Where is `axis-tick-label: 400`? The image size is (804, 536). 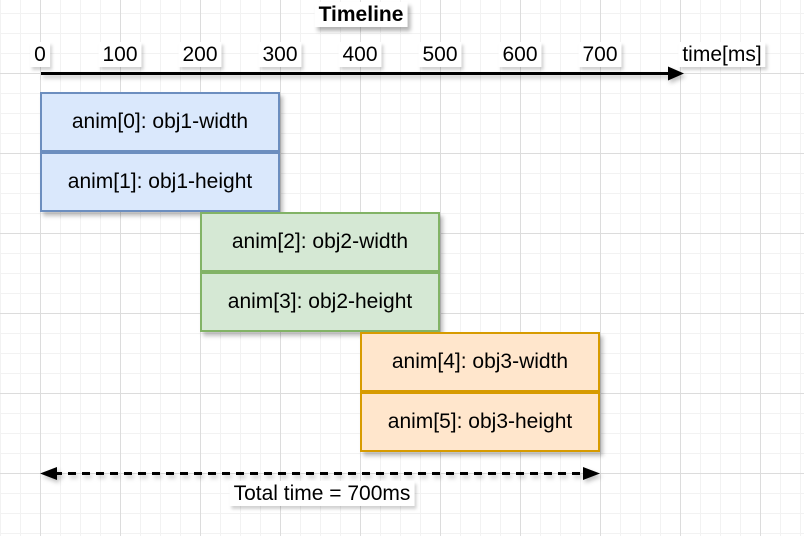
axis-tick-label: 400 is located at coordinates (360, 54).